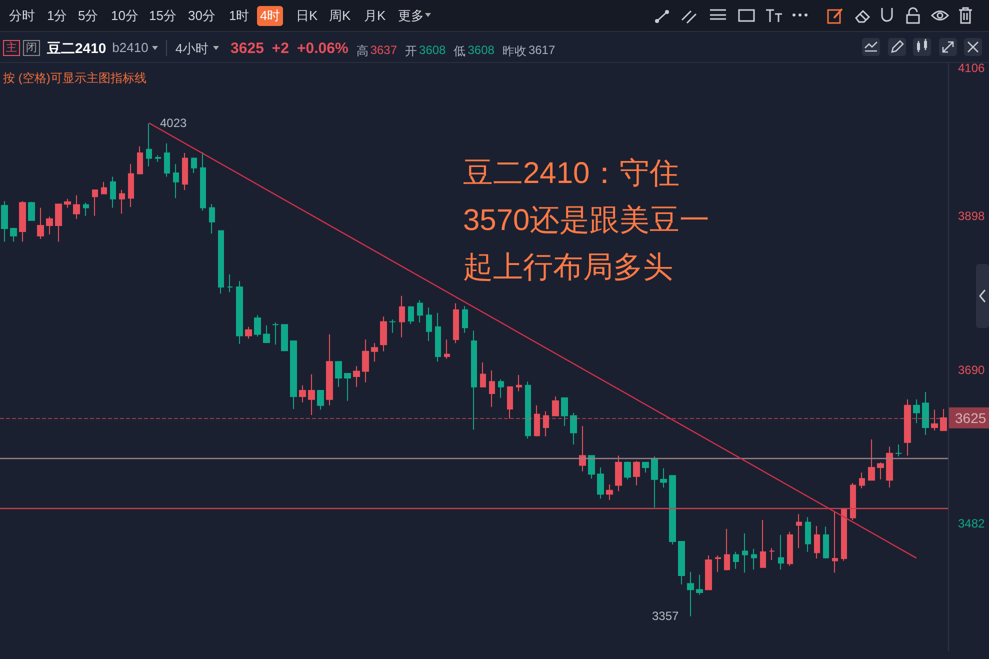 The height and width of the screenshot is (659, 989). What do you see at coordinates (76, 49) in the screenshot?
I see `chart-title: 豆二2410` at bounding box center [76, 49].